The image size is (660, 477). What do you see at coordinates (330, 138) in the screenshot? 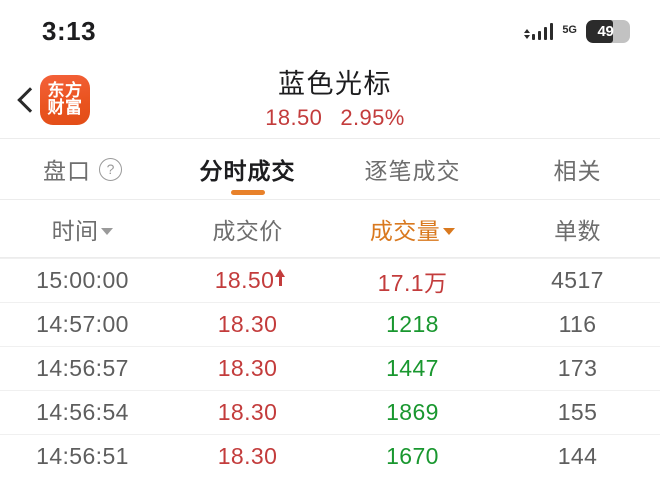
I see `nav-divider` at bounding box center [330, 138].